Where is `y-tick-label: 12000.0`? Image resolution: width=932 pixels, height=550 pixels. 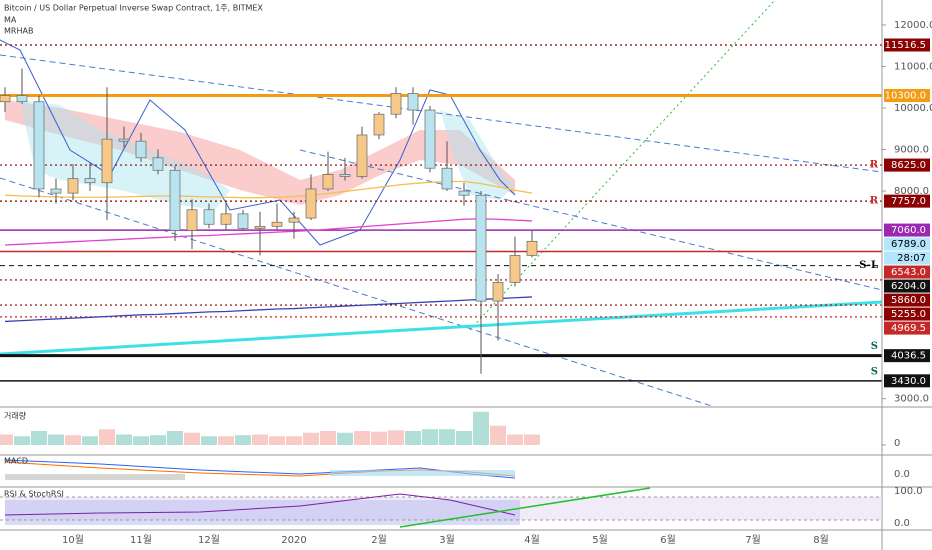
y-tick-label: 12000.0 is located at coordinates (913, 25).